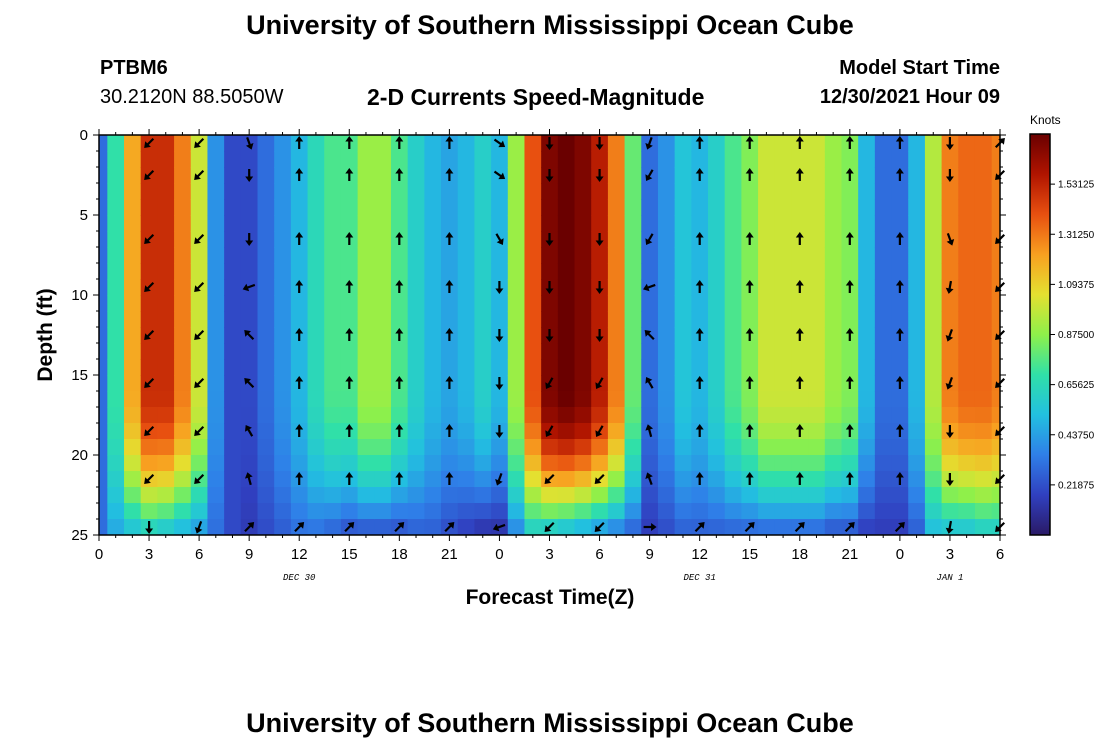 This screenshot has width=1100, height=750. I want to click on colorbar-tick-label: 1.53125, so click(1076, 185).